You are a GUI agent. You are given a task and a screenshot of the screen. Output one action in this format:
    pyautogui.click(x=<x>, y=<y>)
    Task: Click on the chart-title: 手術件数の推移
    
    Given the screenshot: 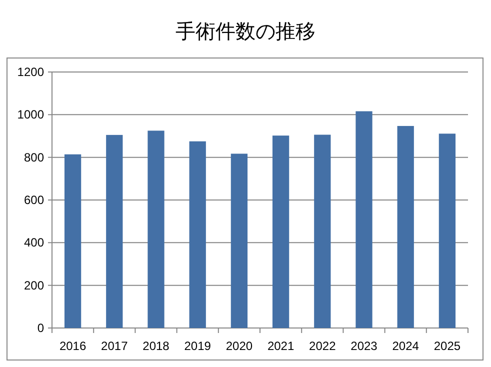 What is the action you would take?
    pyautogui.click(x=246, y=32)
    